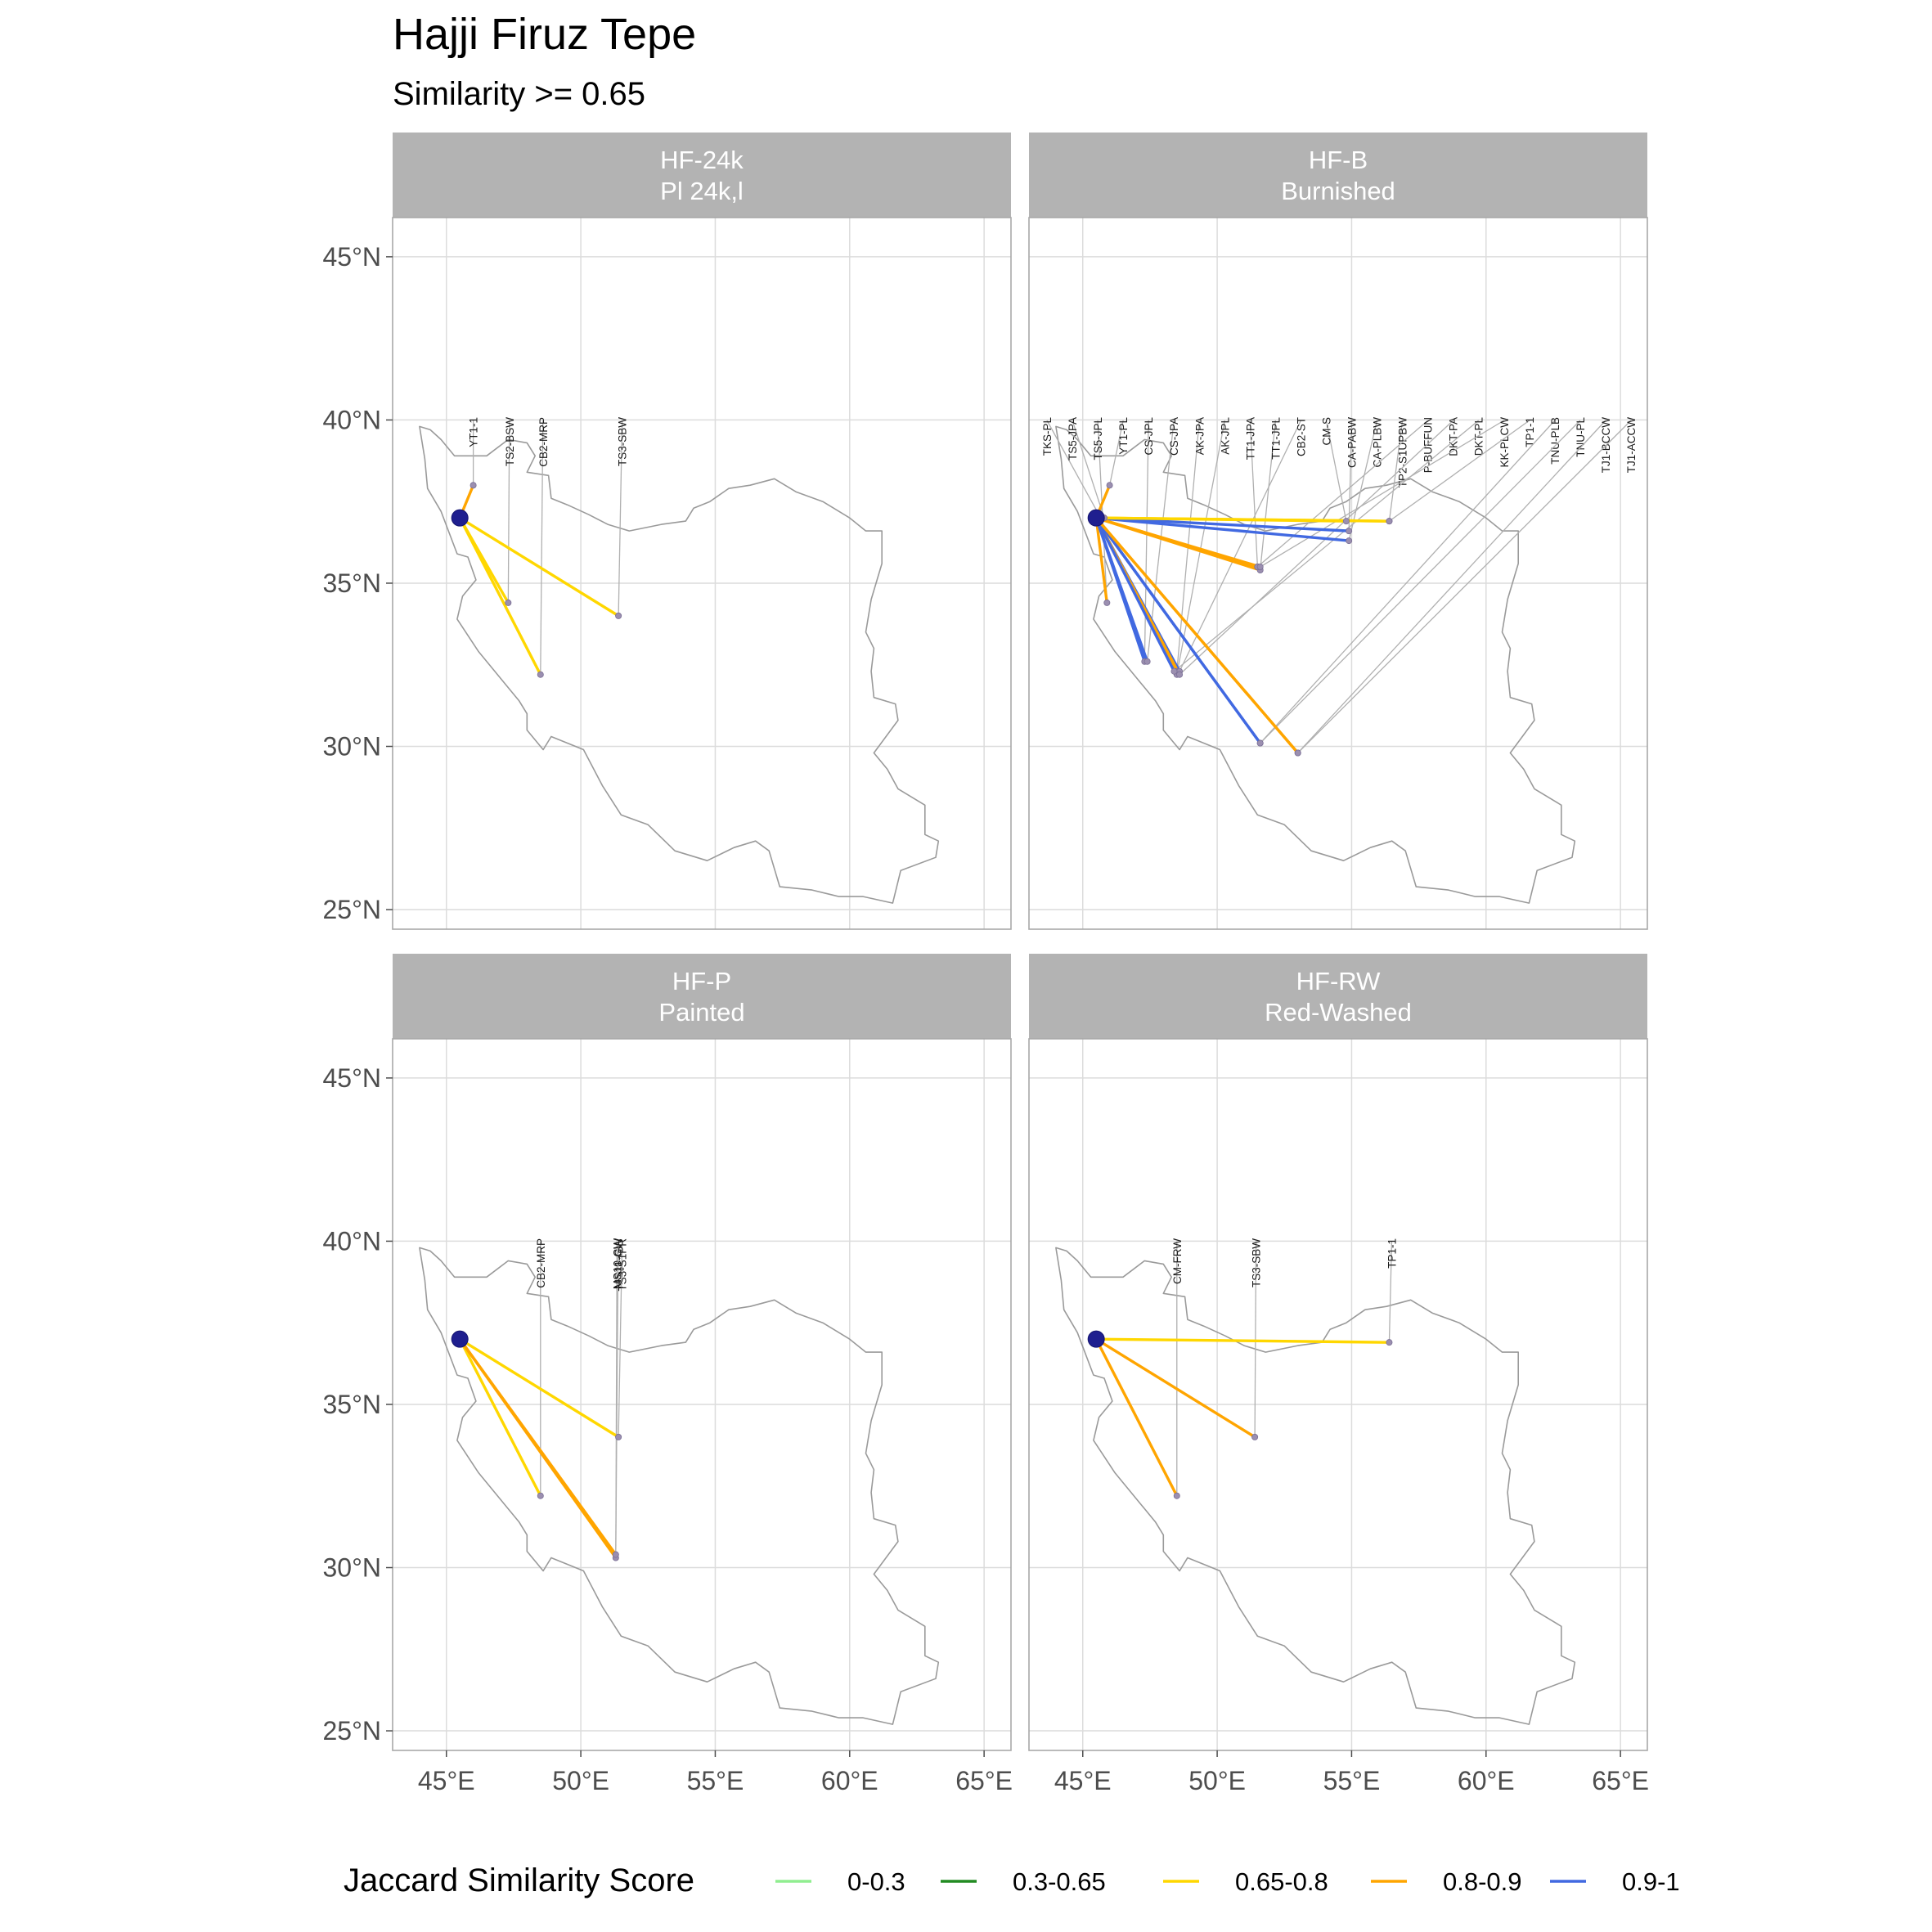 The height and width of the screenshot is (1932, 1932). I want to click on site-label: CA-PABW, so click(1352, 443).